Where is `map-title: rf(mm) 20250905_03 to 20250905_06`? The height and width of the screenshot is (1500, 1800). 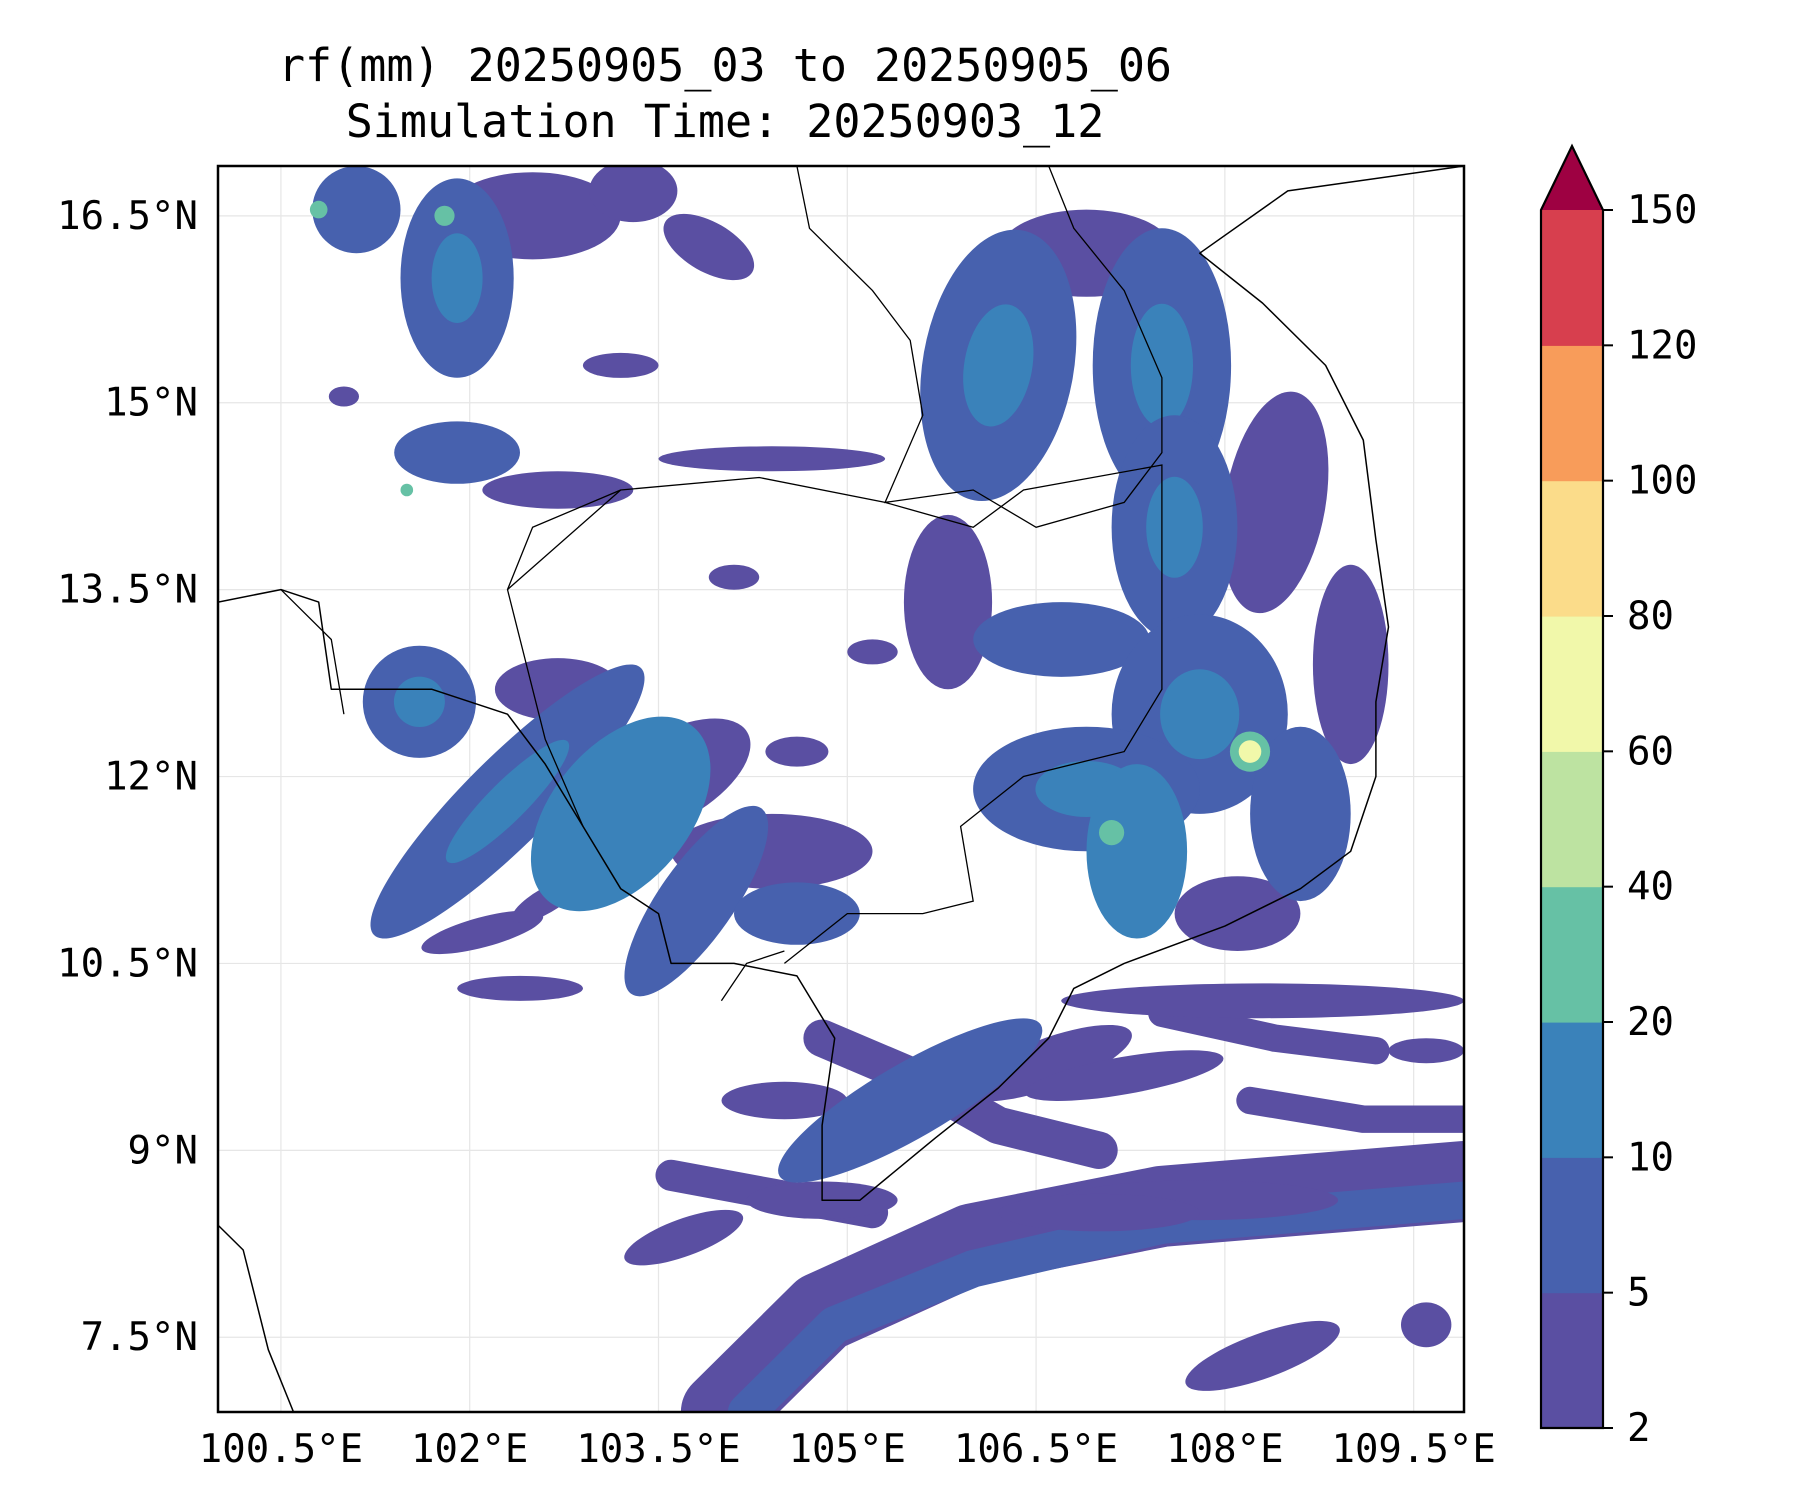
map-title: rf(mm) 20250905_03 to 20250905_06 is located at coordinates (725, 65).